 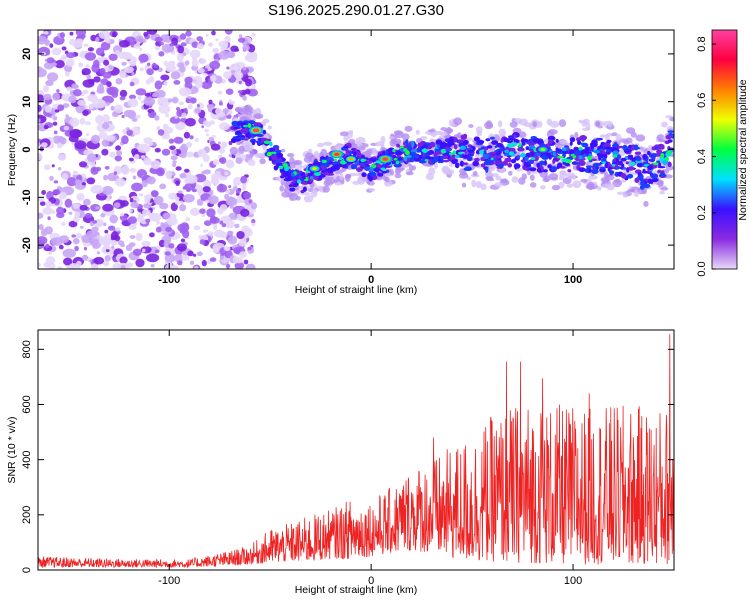 I want to click on x-tick-label: 0, so click(x=371, y=581).